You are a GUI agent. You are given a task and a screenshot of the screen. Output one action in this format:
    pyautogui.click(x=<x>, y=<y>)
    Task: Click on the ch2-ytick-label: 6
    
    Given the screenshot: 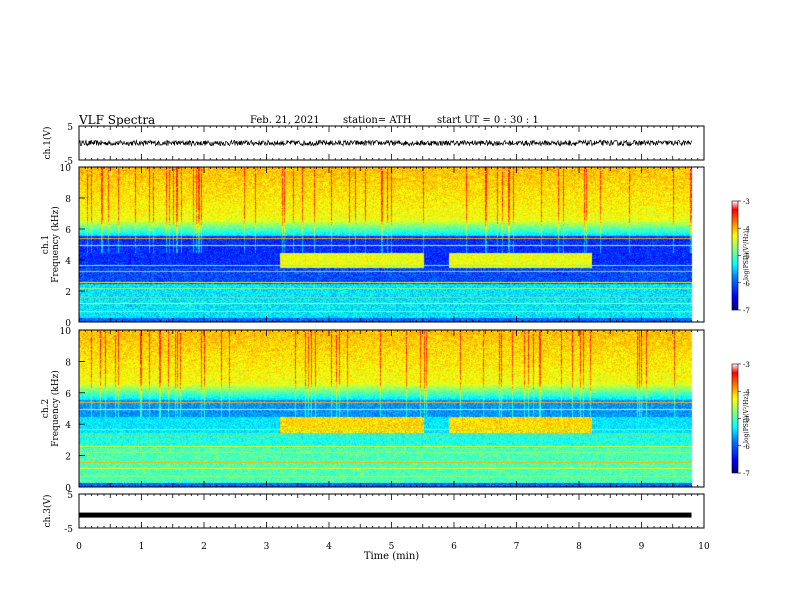 What is the action you would take?
    pyautogui.click(x=68, y=395)
    